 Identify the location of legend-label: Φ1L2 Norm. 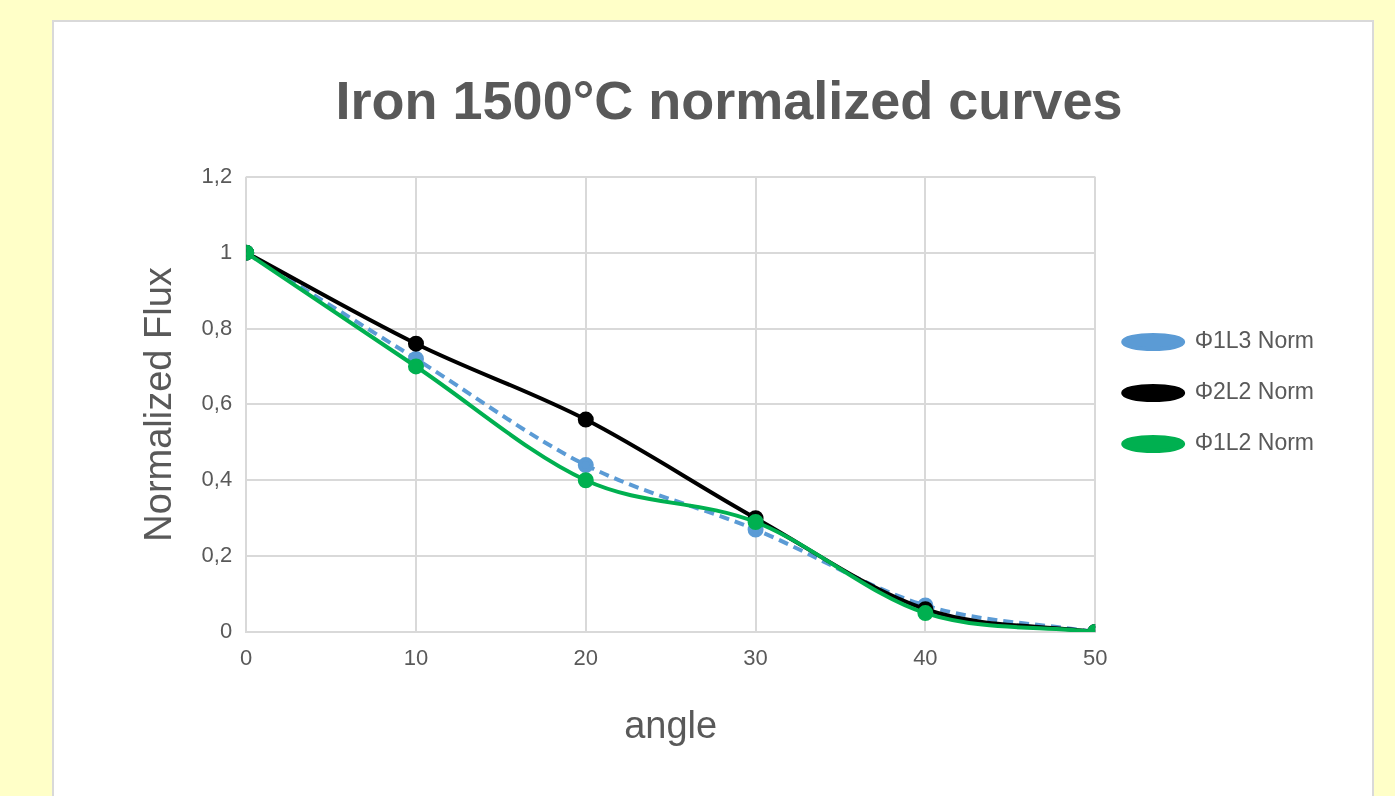
(1254, 442).